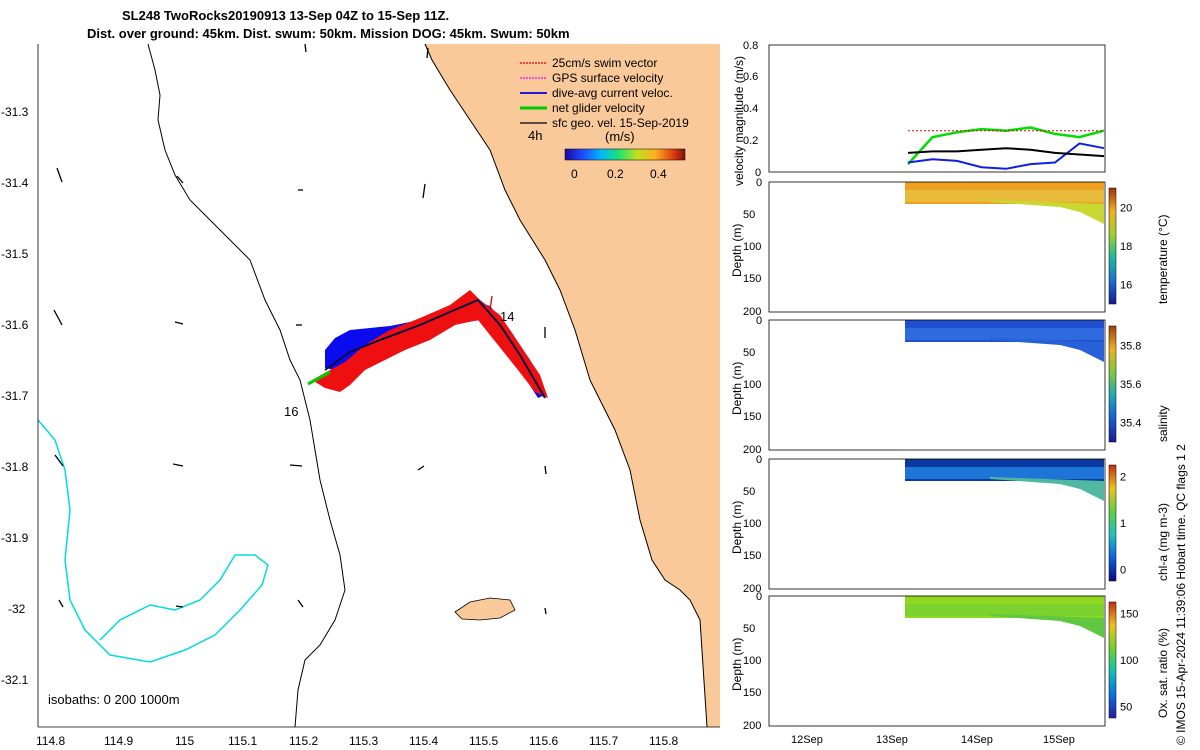 The width and height of the screenshot is (1200, 750). Describe the element at coordinates (242, 741) in the screenshot. I see `map-xtick-3: 115.1` at that location.